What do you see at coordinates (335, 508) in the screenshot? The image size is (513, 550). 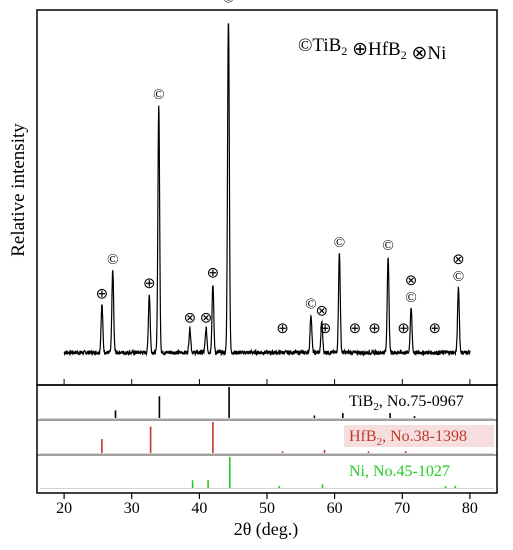 I see `x-tick-label: 60` at bounding box center [335, 508].